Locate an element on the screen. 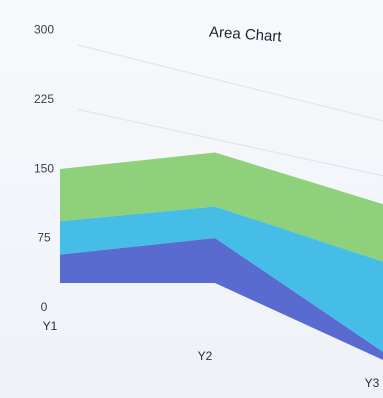 This screenshot has width=383, height=398. y-tick-label-150: 150 is located at coordinates (44, 168).